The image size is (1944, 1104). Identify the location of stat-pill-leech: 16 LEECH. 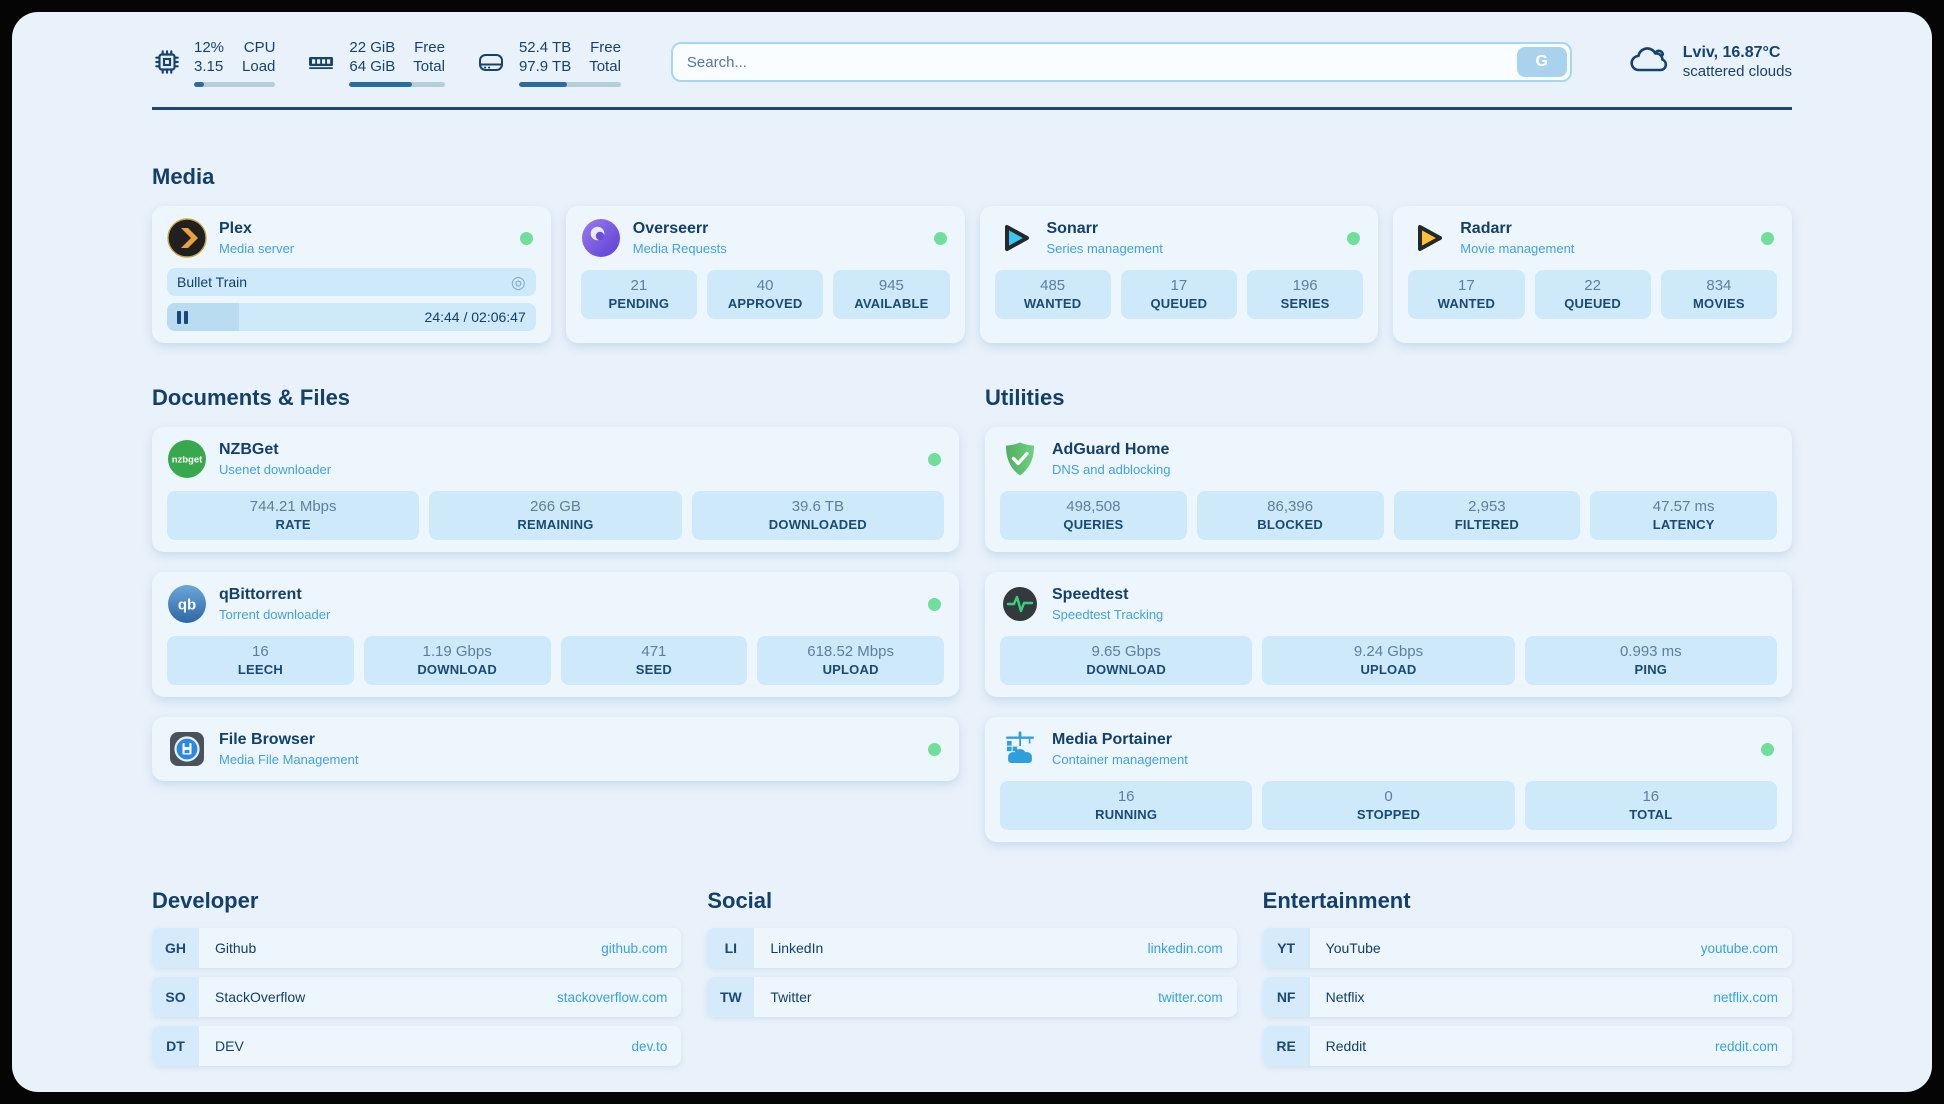
(260, 660).